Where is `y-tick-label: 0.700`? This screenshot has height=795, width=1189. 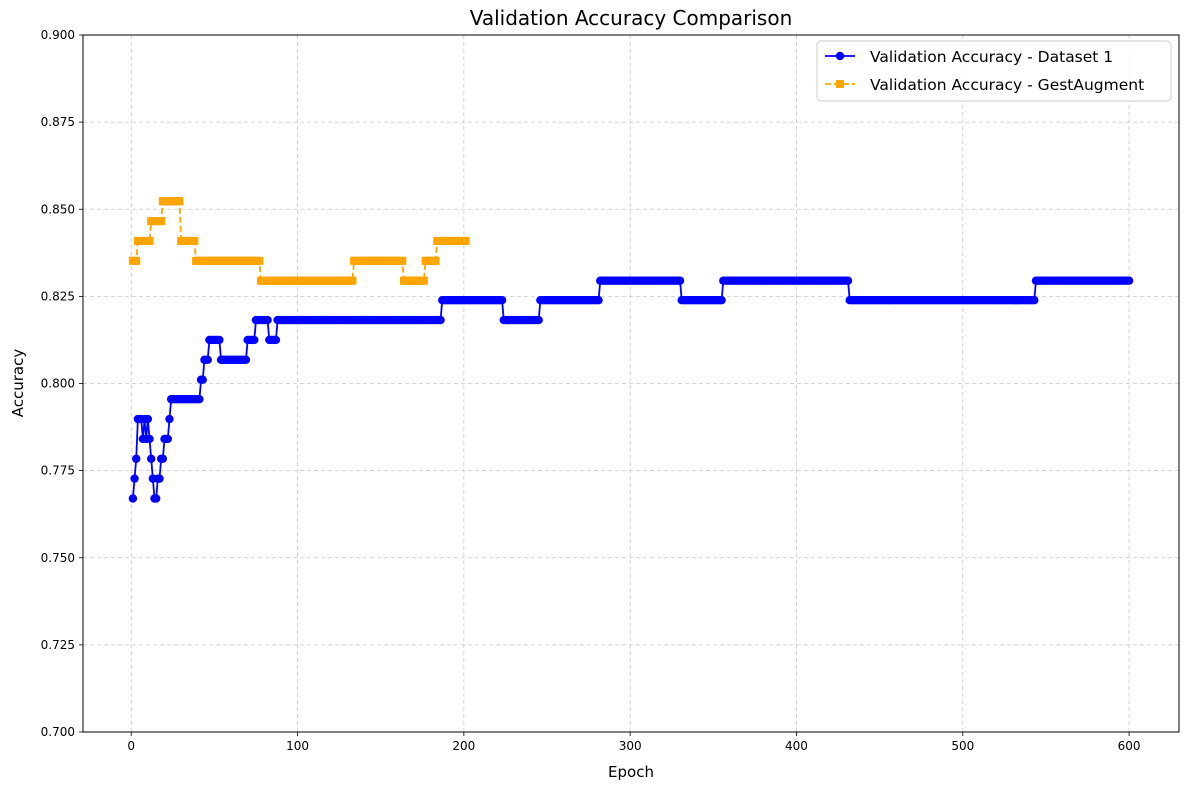
y-tick-label: 0.700 is located at coordinates (58, 732).